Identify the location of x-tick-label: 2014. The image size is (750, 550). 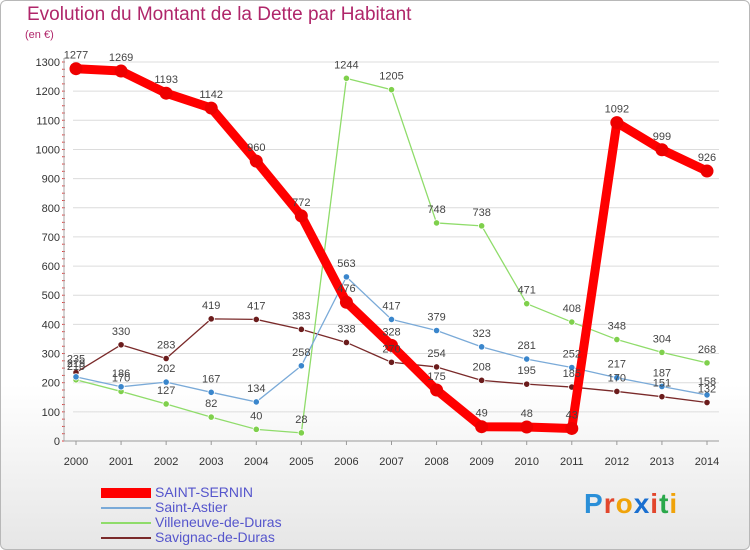
(707, 462).